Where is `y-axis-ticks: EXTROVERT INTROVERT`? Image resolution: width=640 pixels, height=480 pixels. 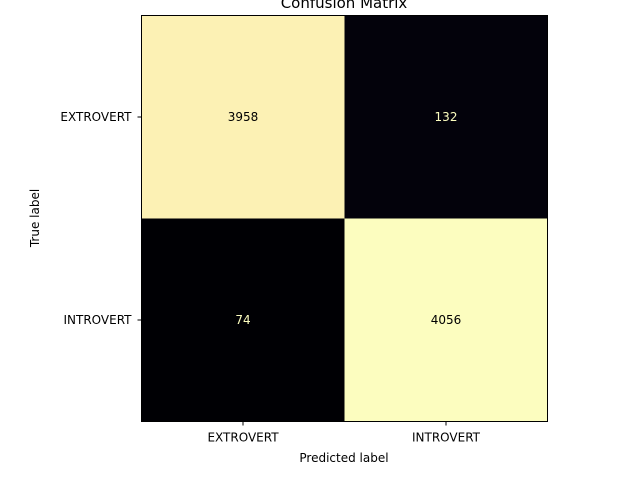
y-axis-ticks: EXTROVERT INTROVERT is located at coordinates (101, 218).